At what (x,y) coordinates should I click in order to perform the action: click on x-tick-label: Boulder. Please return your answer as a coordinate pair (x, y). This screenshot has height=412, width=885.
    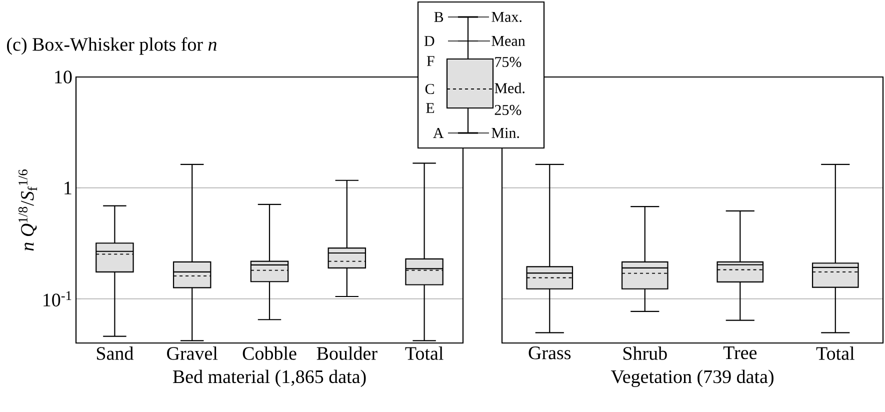
    Looking at the image, I should click on (347, 353).